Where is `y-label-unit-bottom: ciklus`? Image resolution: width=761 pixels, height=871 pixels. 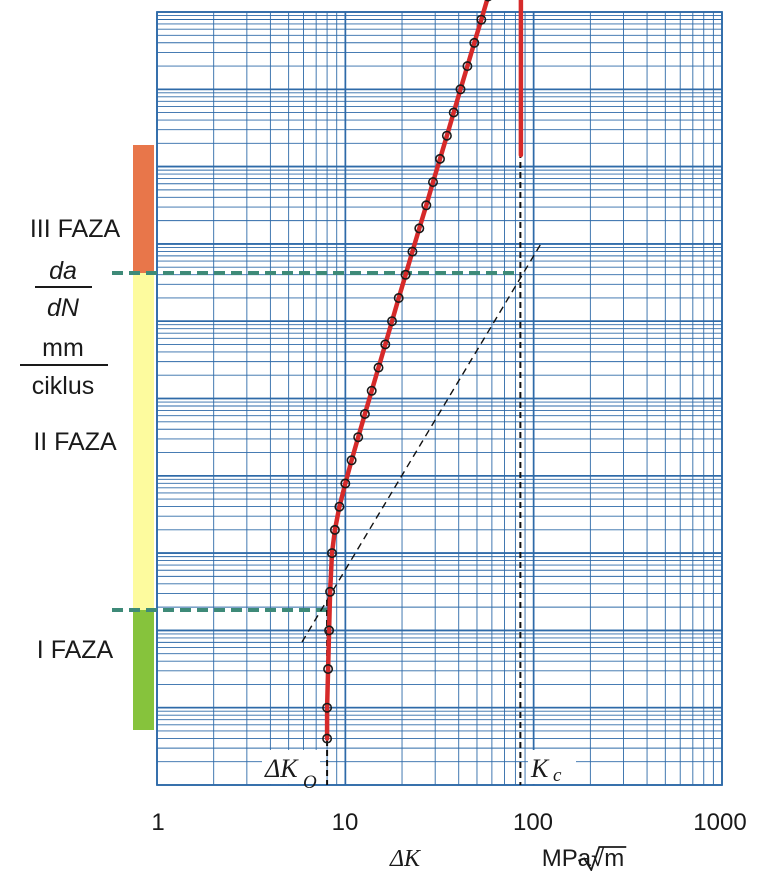
y-label-unit-bottom: ciklus is located at coordinates (63, 386).